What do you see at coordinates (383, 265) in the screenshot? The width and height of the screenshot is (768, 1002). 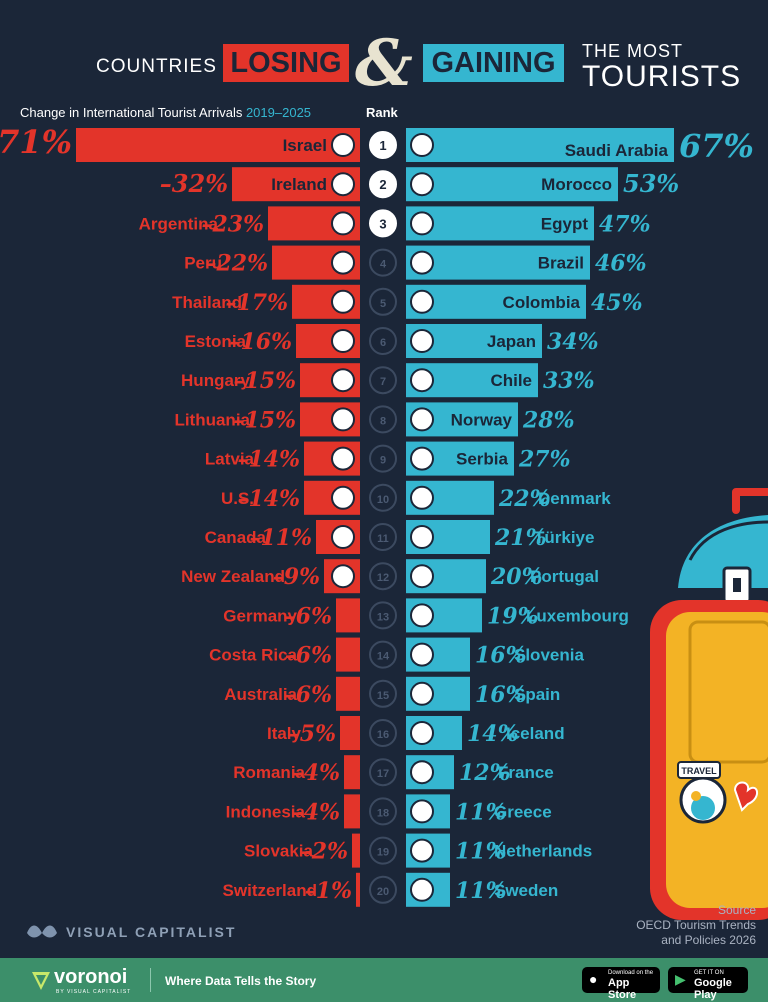 I see `rank-number-4: 4` at bounding box center [383, 265].